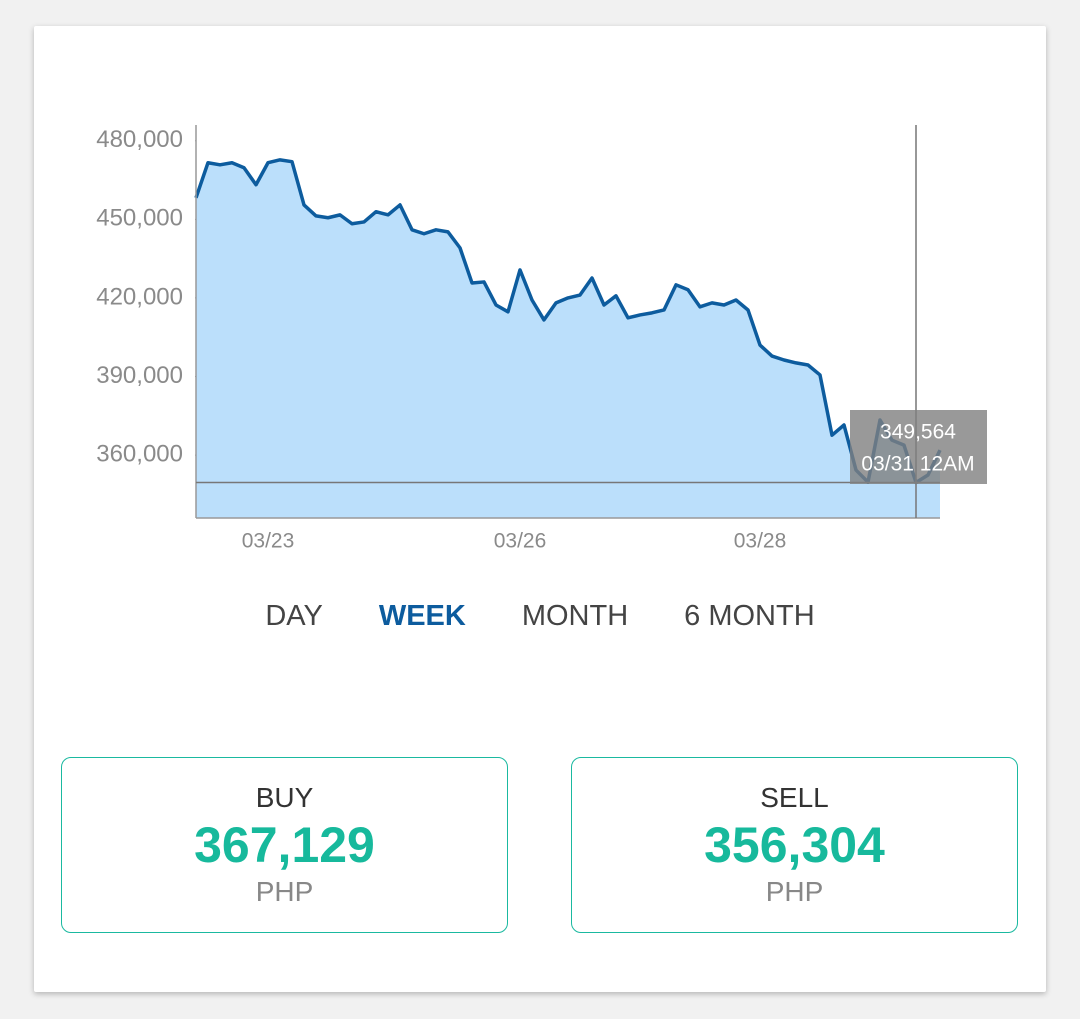  I want to click on y-tick-label: 390,000, so click(139, 375).